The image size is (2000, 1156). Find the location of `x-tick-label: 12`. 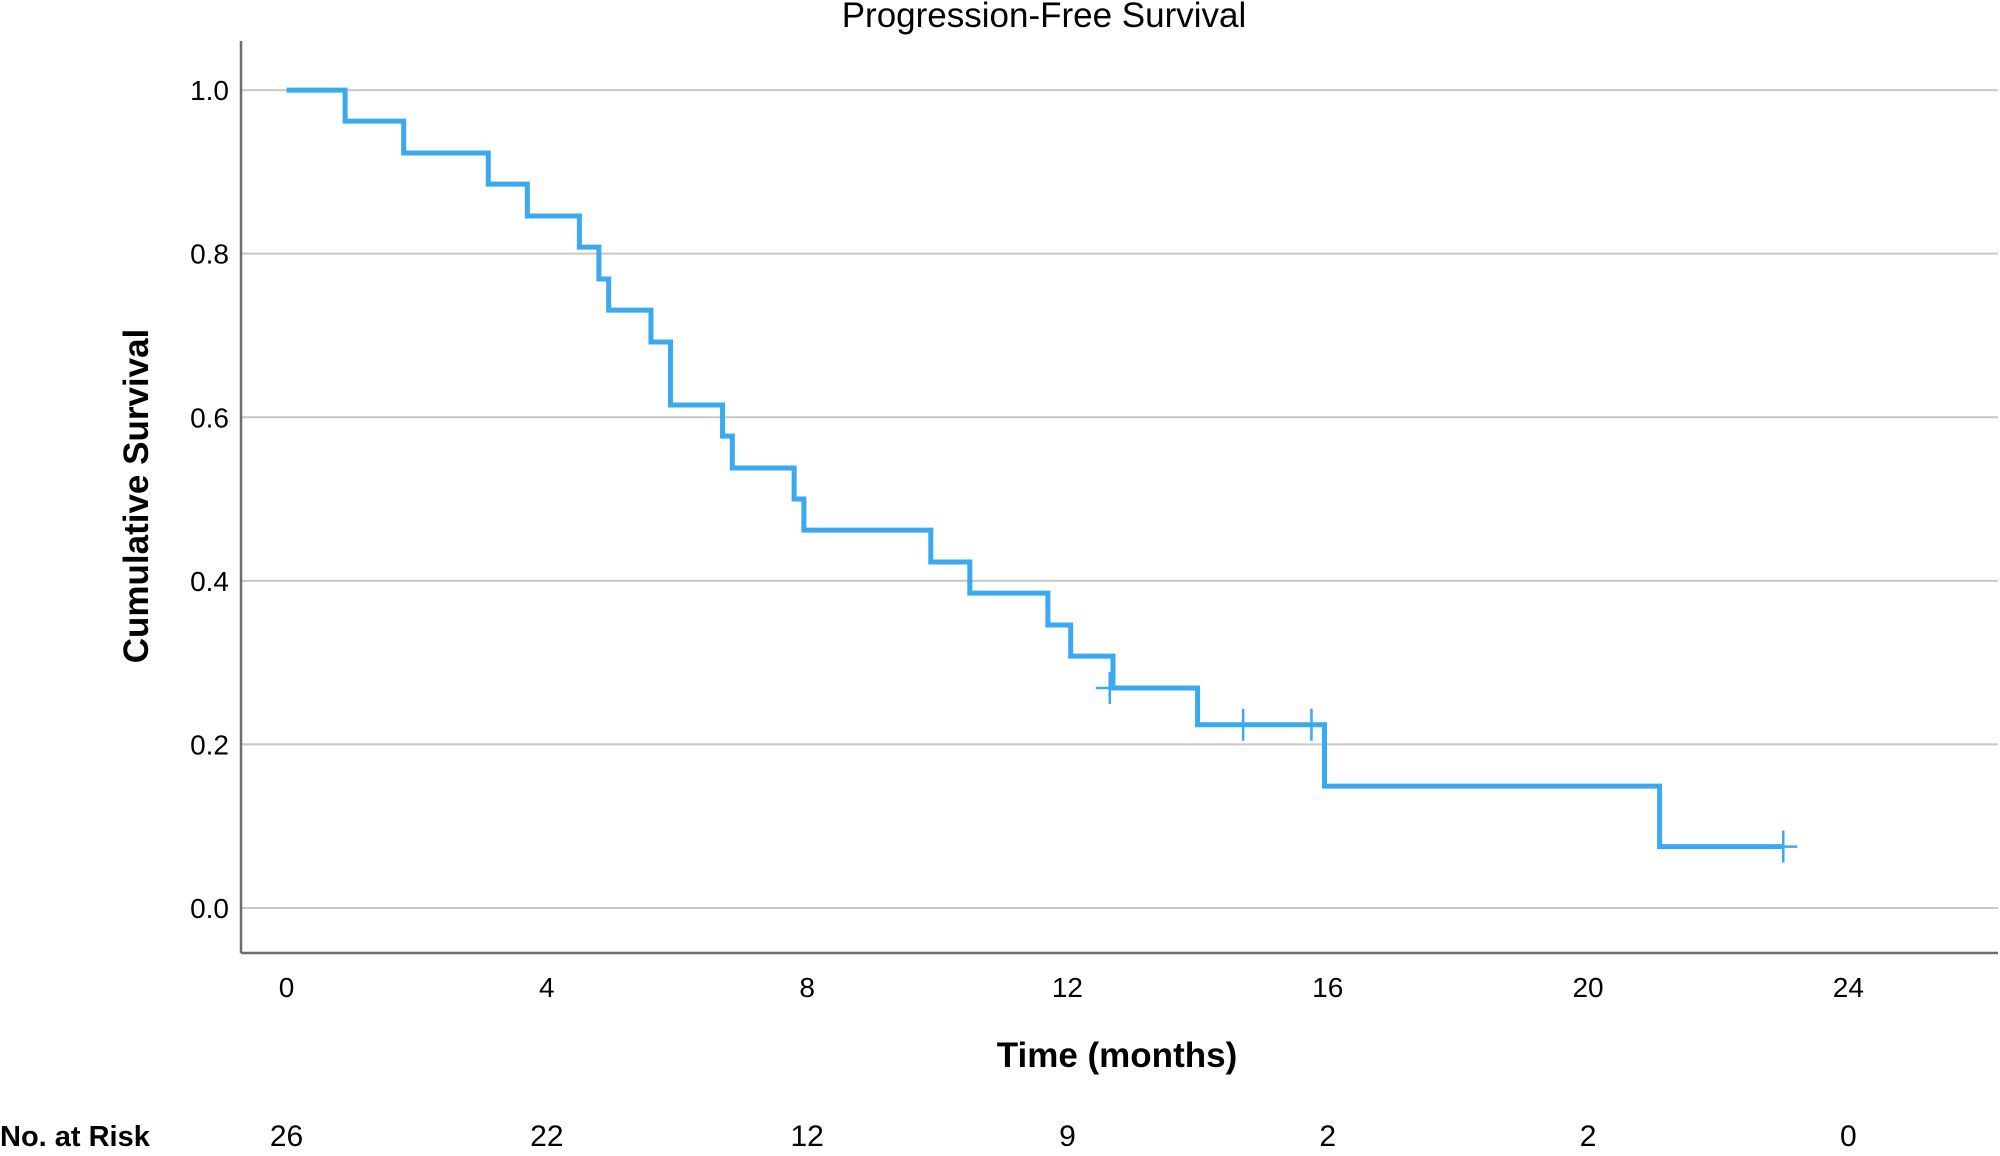

x-tick-label: 12 is located at coordinates (1067, 987).